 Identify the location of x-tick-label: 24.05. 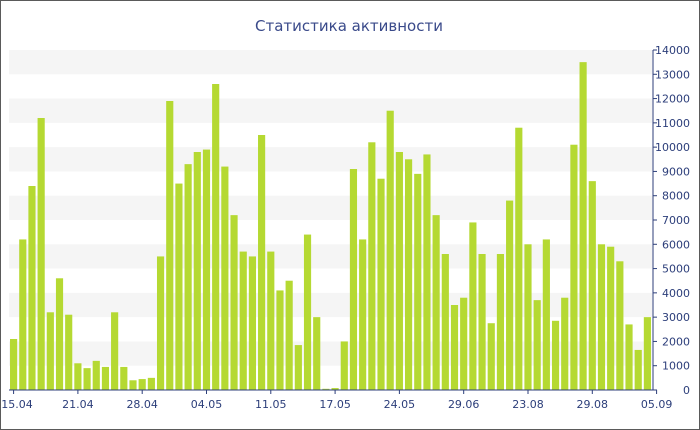
(400, 404).